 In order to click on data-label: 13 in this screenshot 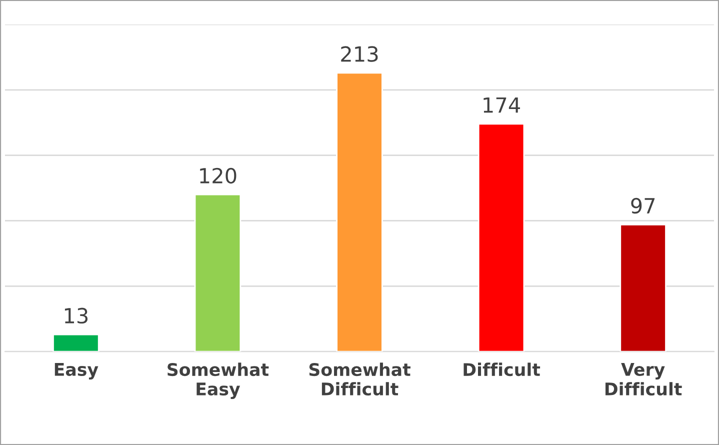, I will do `click(76, 316)`.